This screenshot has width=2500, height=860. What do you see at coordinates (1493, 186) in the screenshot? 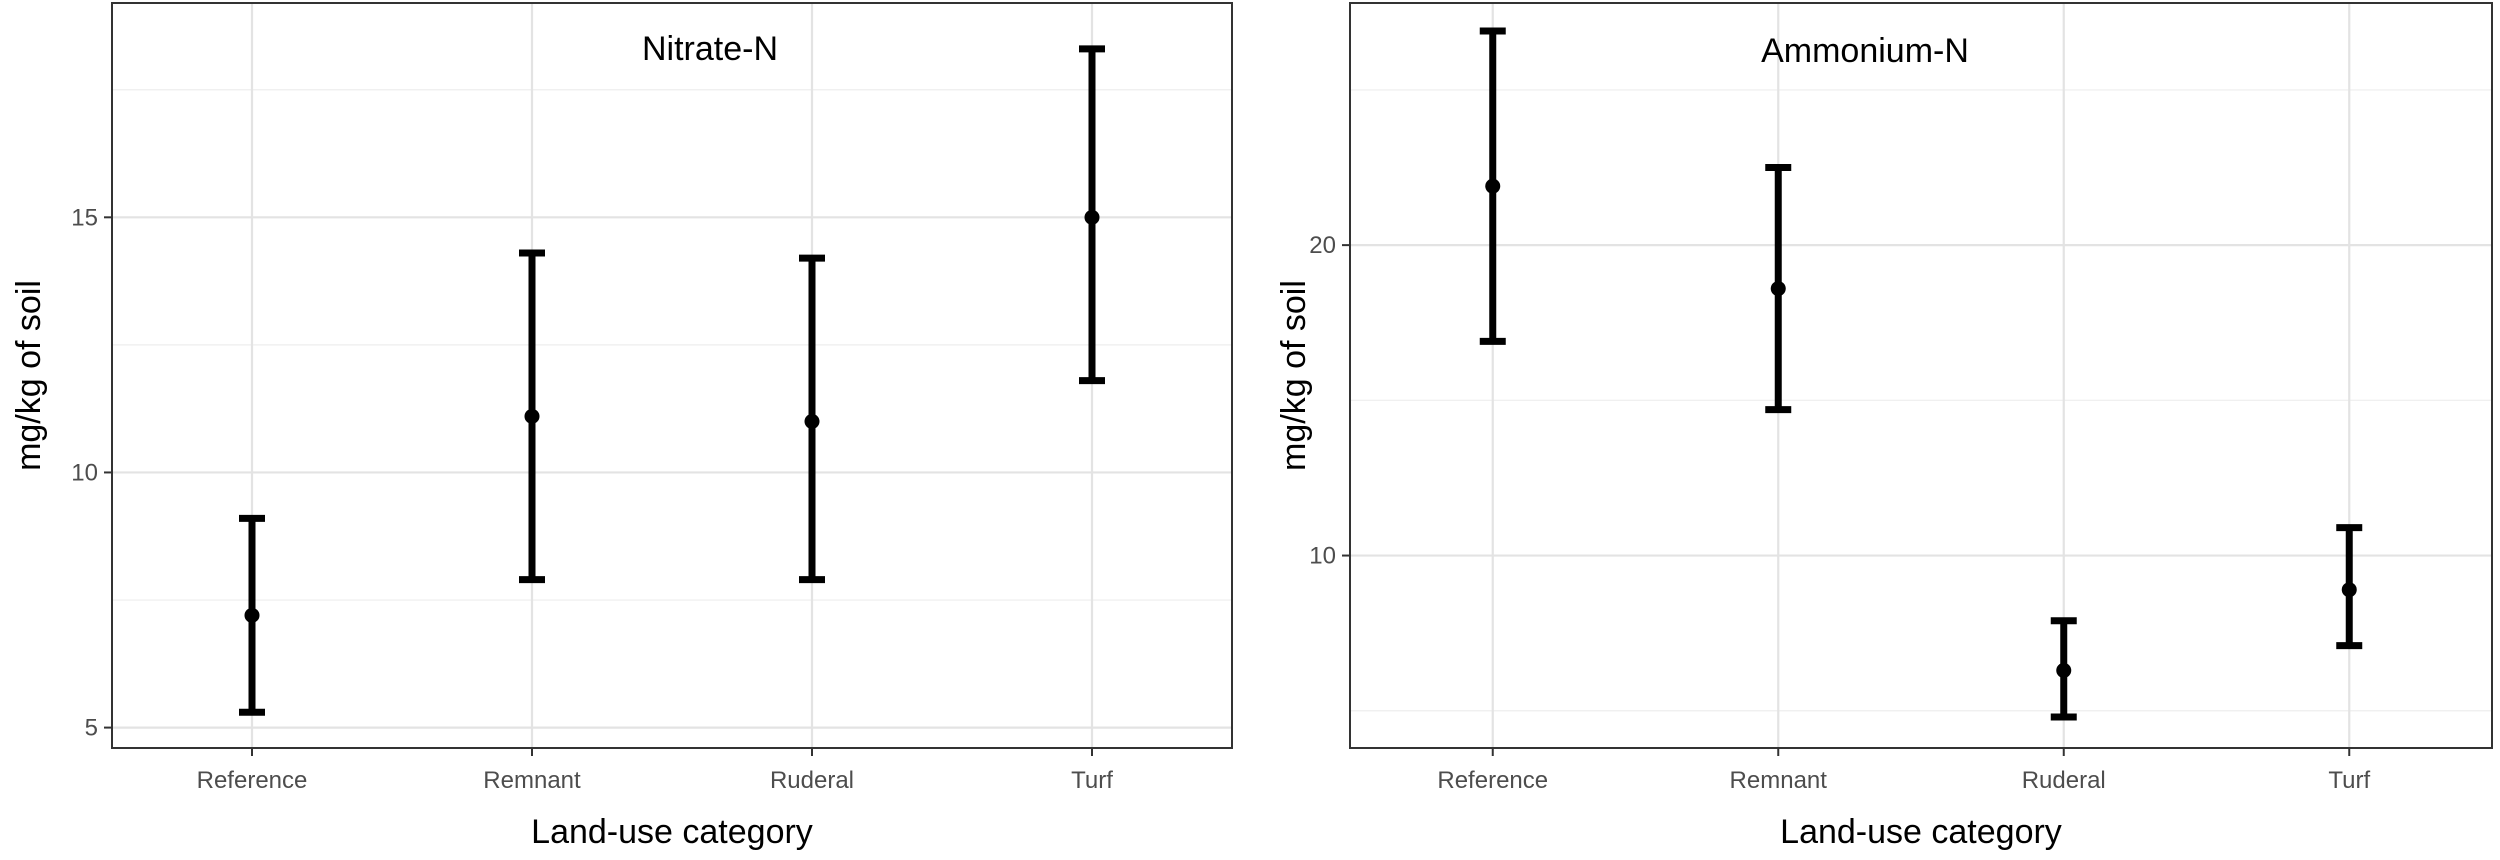
I see `ammonium-point-reference` at bounding box center [1493, 186].